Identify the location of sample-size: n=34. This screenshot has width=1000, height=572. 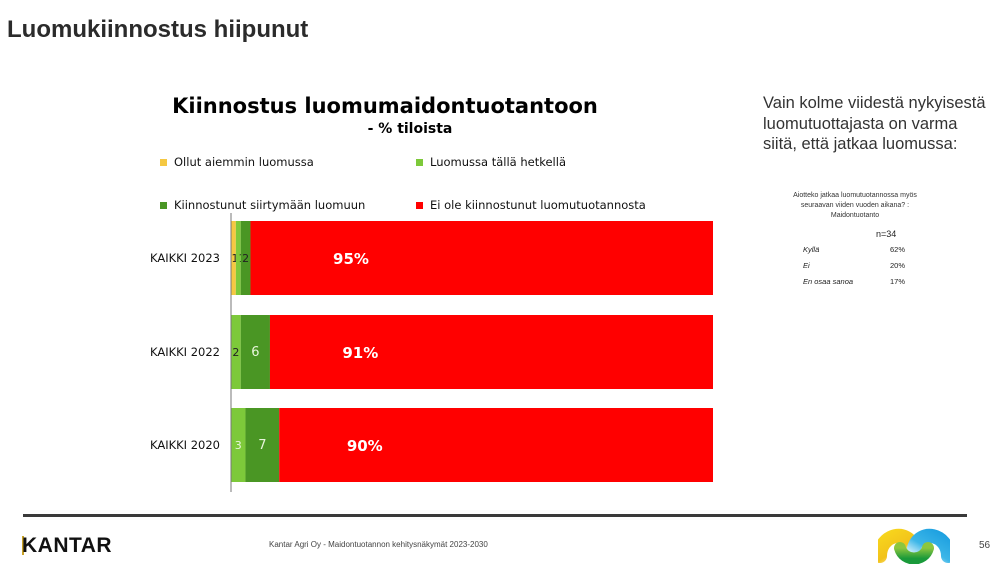
(886, 234).